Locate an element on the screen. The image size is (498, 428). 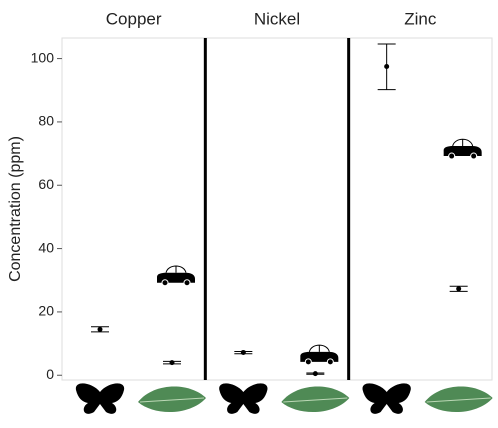
panel-title: Copper is located at coordinates (134, 18).